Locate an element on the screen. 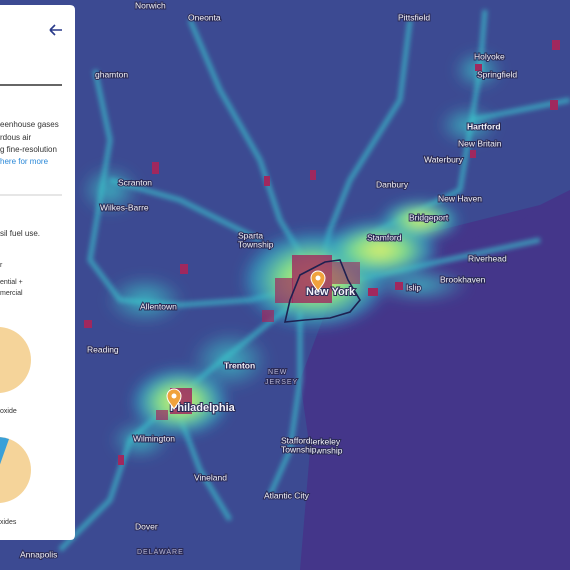 The height and width of the screenshot is (575, 570). place-label: ghamton is located at coordinates (111, 74).